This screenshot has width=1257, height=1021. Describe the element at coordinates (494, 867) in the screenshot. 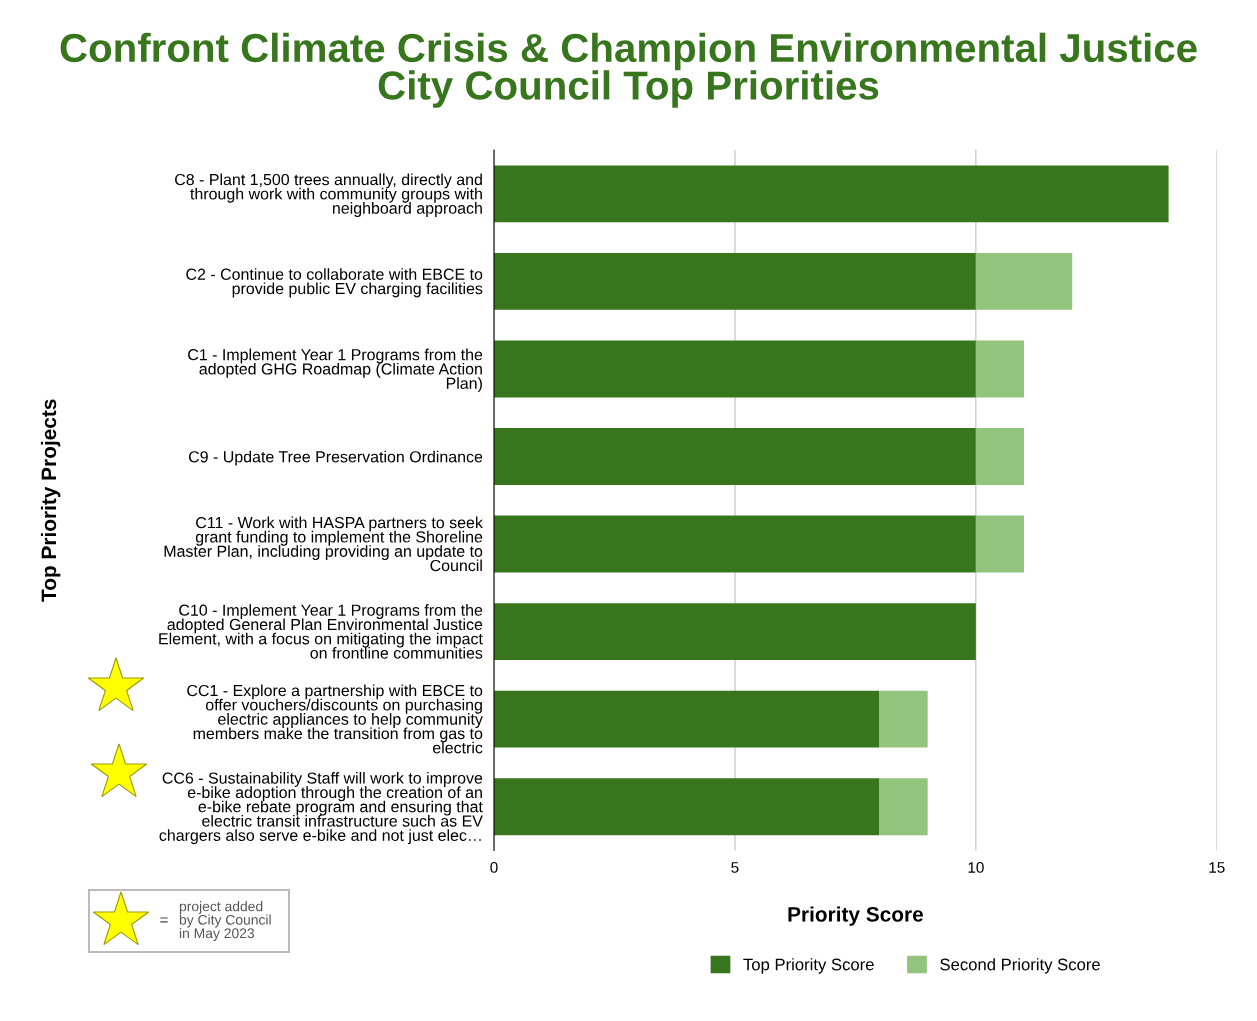

I see `x-tick-label: 0` at that location.